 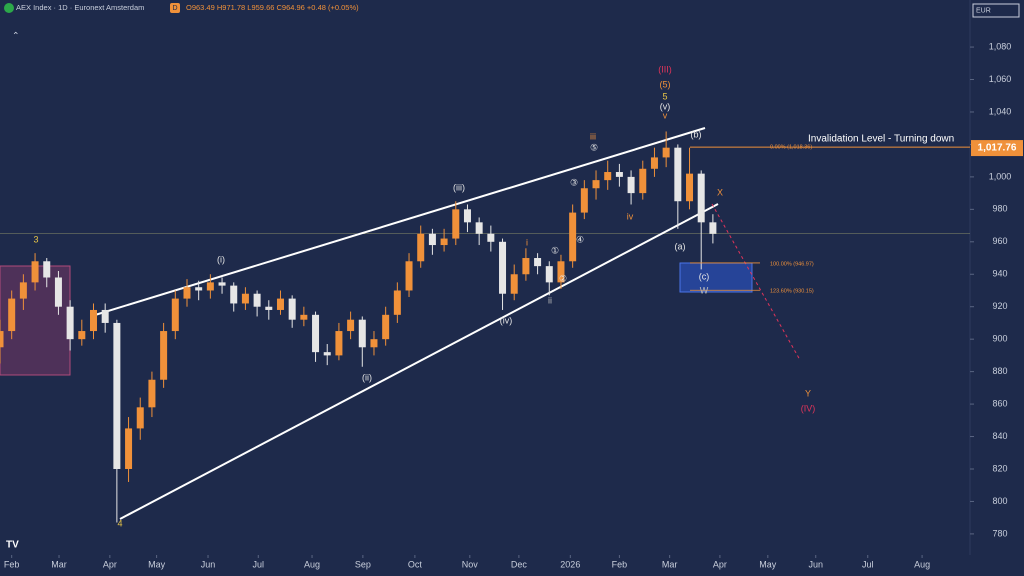 I want to click on wave-label: ①, so click(x=555, y=250).